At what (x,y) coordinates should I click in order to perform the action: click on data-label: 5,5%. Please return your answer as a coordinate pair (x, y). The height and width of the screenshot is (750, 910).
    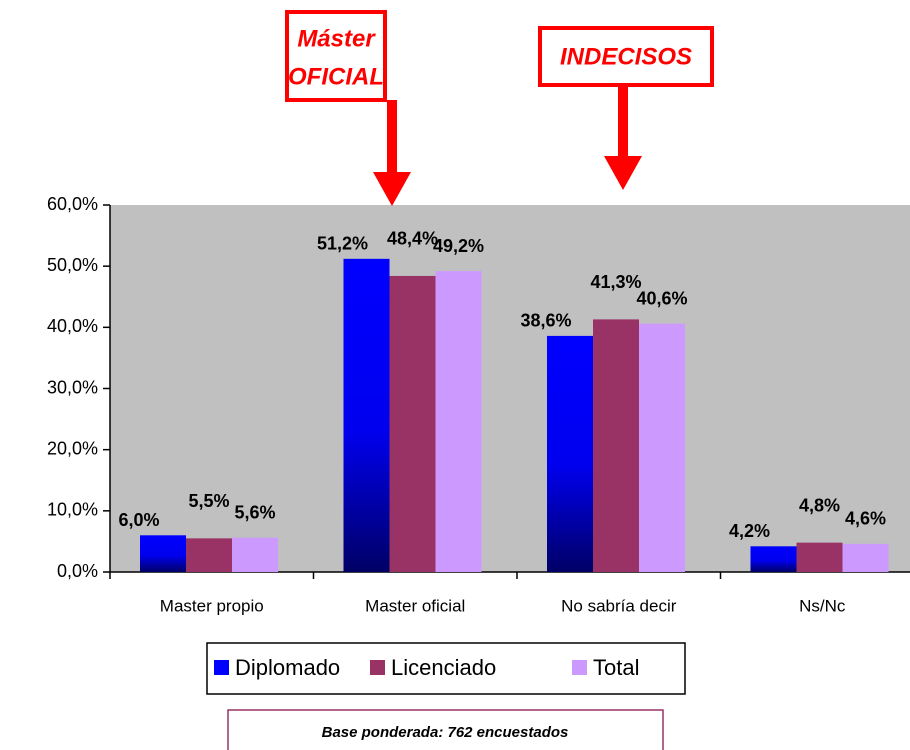
    Looking at the image, I should click on (208, 501).